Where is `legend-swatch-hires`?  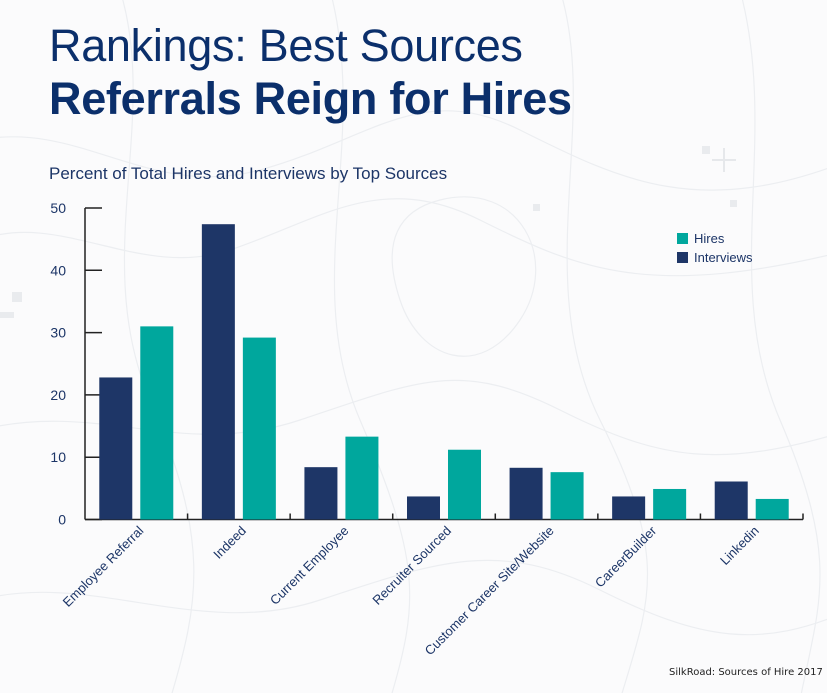 legend-swatch-hires is located at coordinates (682, 238).